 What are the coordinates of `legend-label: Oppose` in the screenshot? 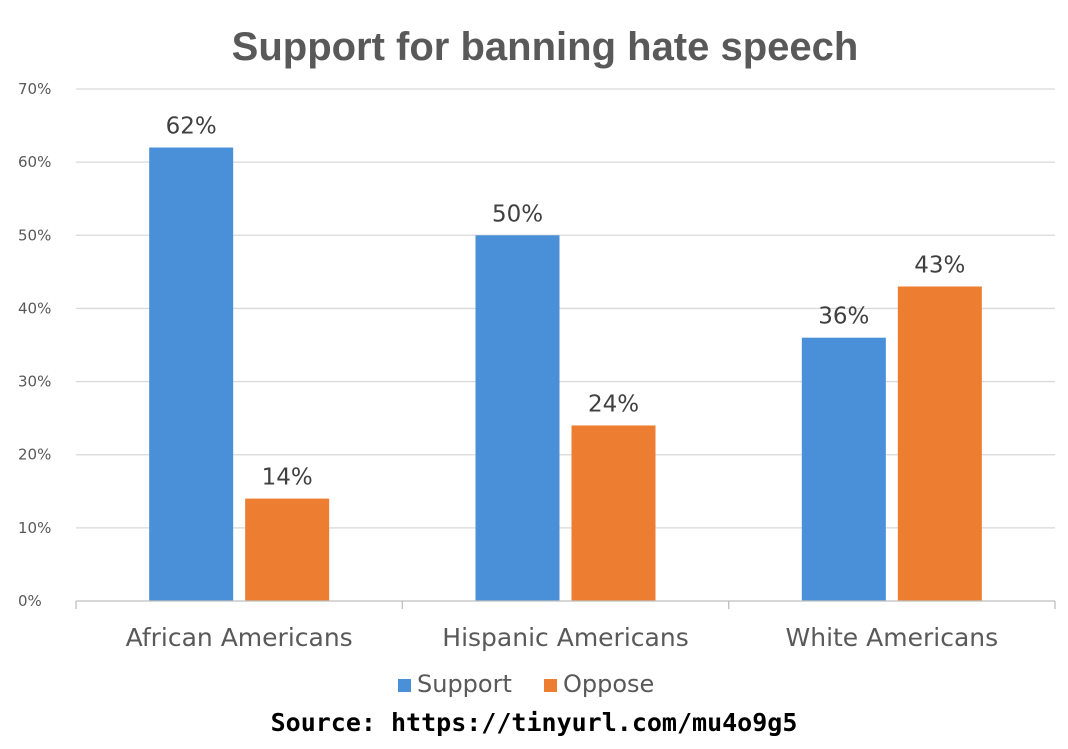 It's located at (608, 684).